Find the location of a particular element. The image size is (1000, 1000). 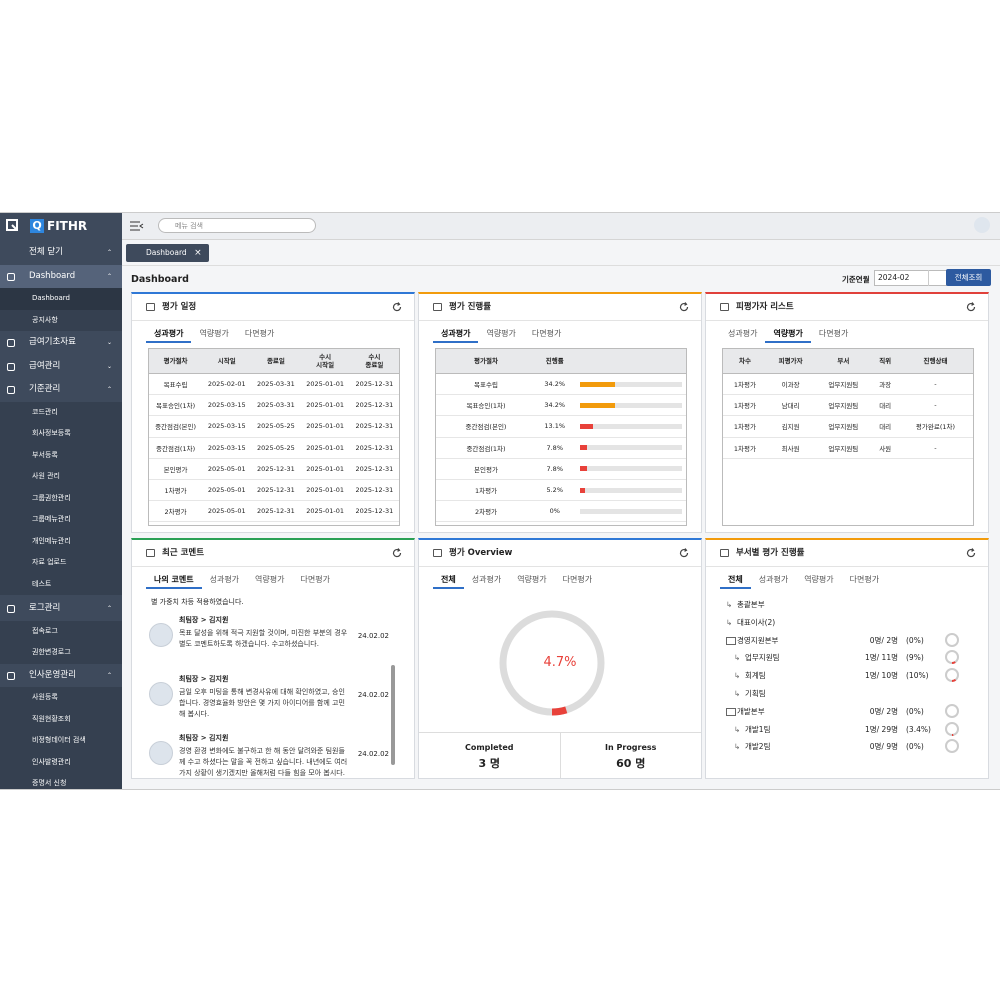

header-row: 평가절차 시작일 종료일 수시 시작일 수시 종료일 is located at coordinates (274, 361).